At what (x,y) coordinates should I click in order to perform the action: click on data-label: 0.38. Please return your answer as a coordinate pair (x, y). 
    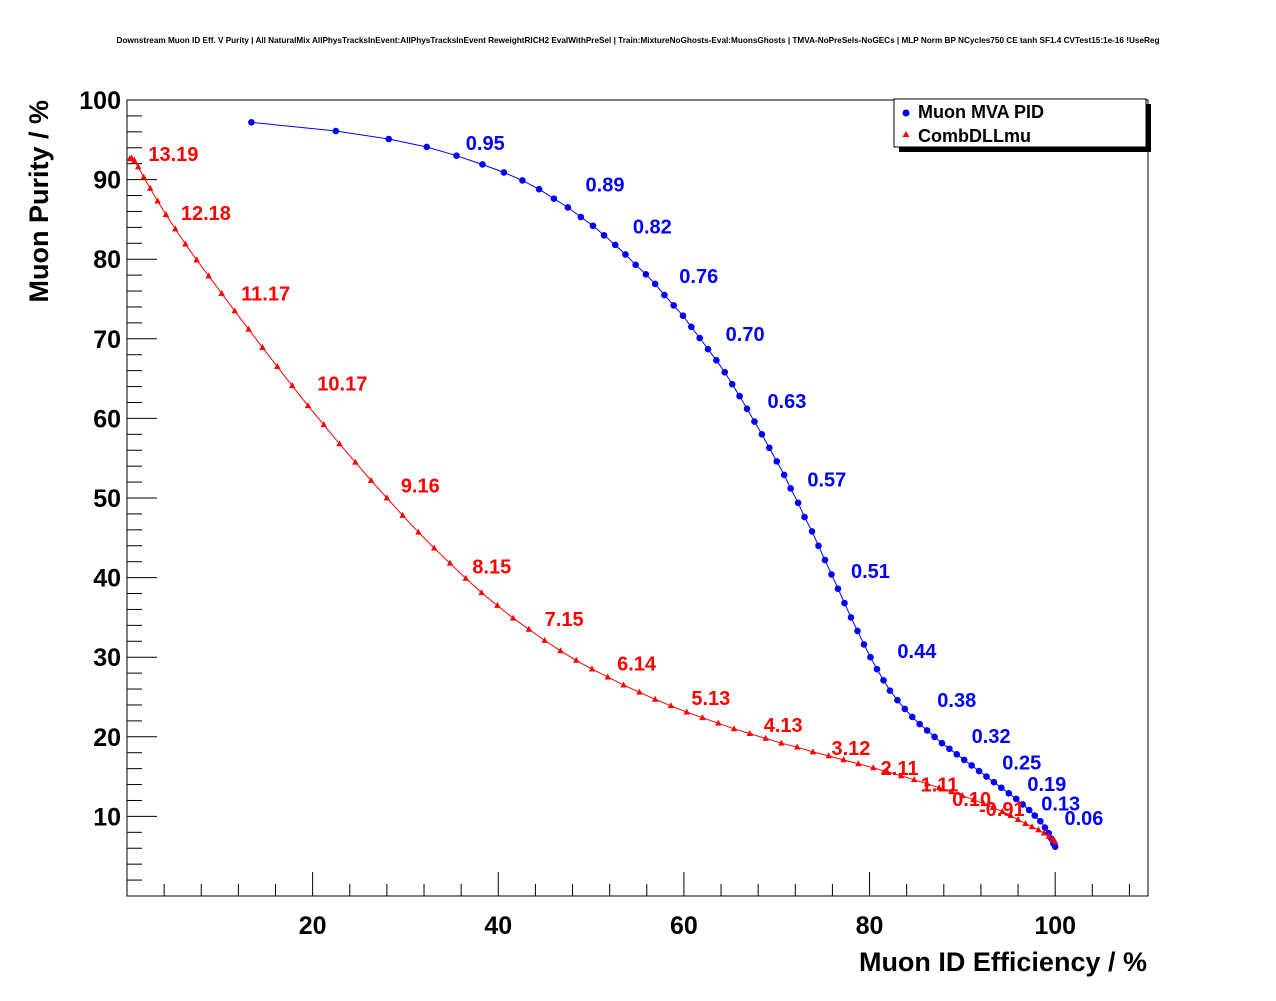
    Looking at the image, I should click on (956, 701).